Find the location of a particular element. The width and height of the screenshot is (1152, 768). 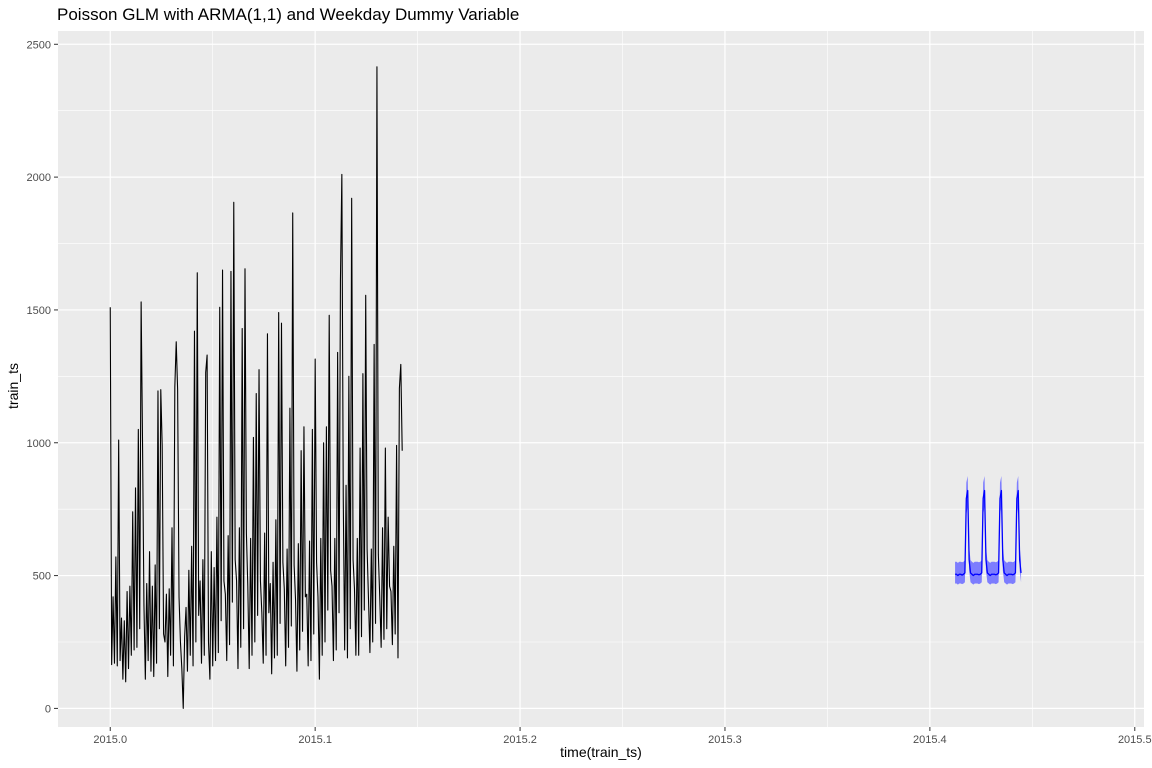

x-axis-label: time(train_ts) is located at coordinates (601, 752).